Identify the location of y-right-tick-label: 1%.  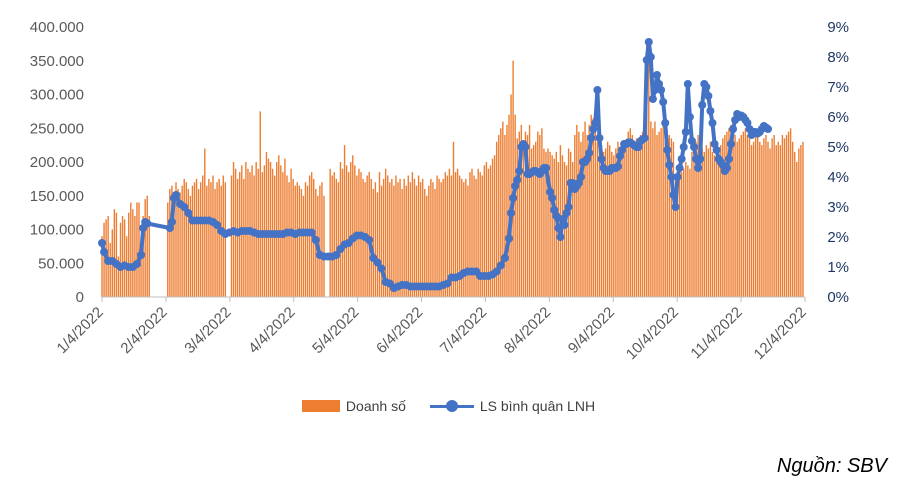
(838, 267).